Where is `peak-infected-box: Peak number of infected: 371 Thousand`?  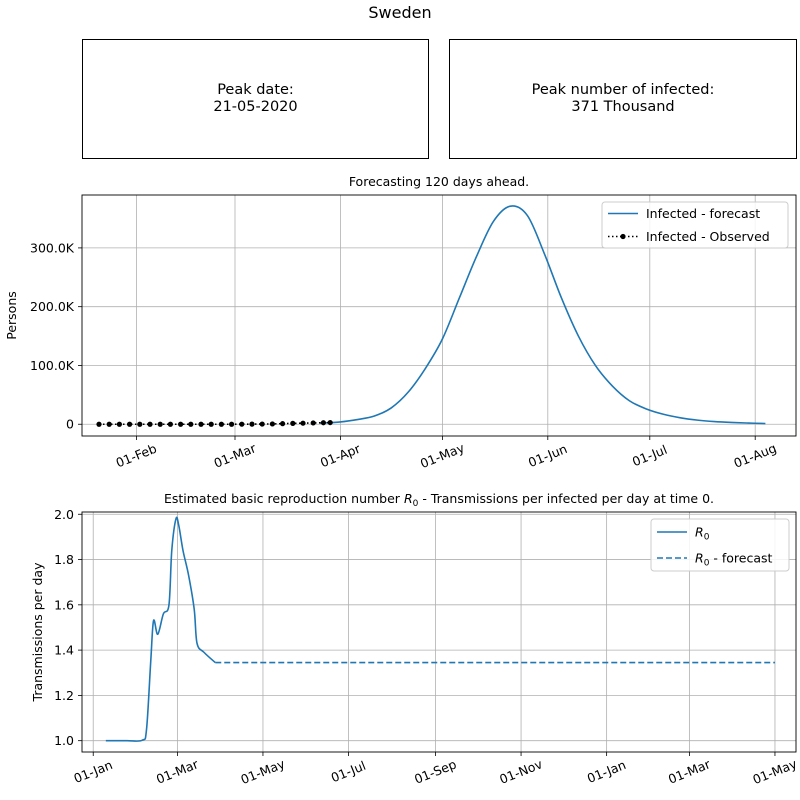 peak-infected-box: Peak number of infected: 371 Thousand is located at coordinates (623, 99).